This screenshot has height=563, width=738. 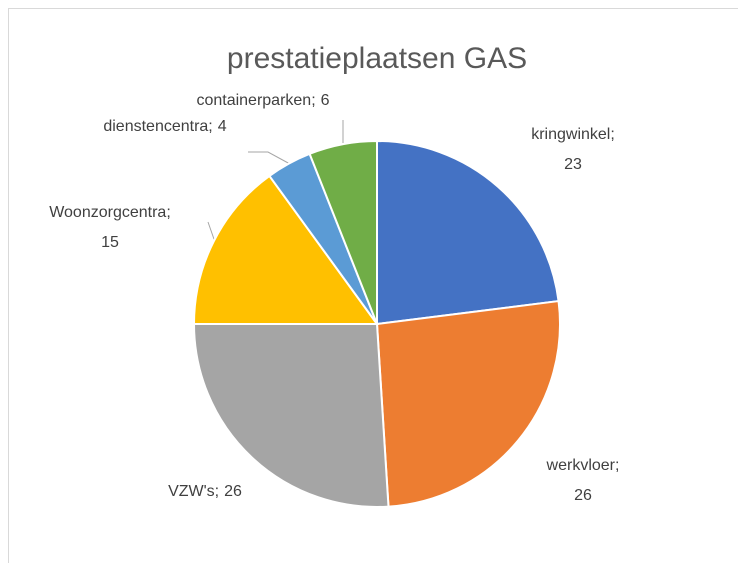 What do you see at coordinates (110, 242) in the screenshot?
I see `label-value: 15` at bounding box center [110, 242].